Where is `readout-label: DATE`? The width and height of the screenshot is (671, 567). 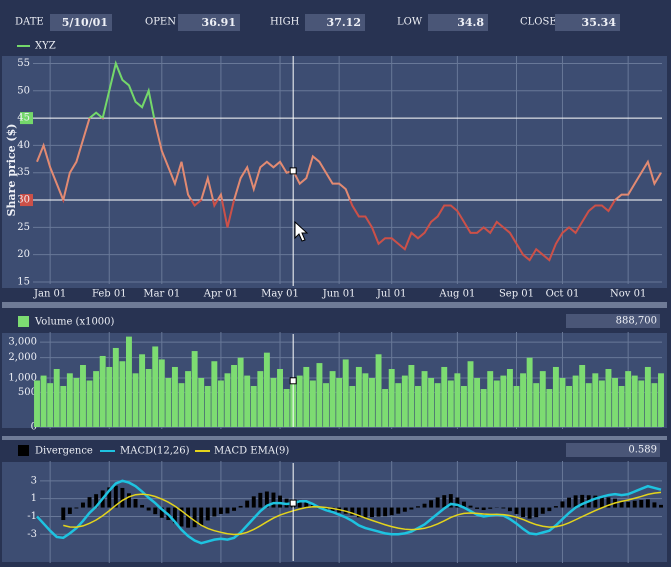 readout-label: DATE is located at coordinates (29, 22).